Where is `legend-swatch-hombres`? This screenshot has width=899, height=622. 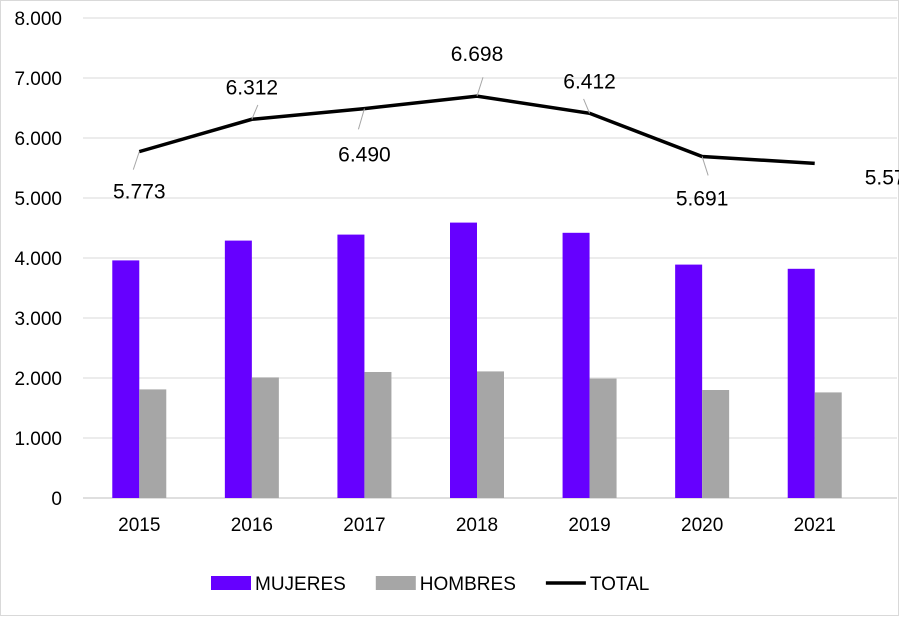
legend-swatch-hombres is located at coordinates (395, 583).